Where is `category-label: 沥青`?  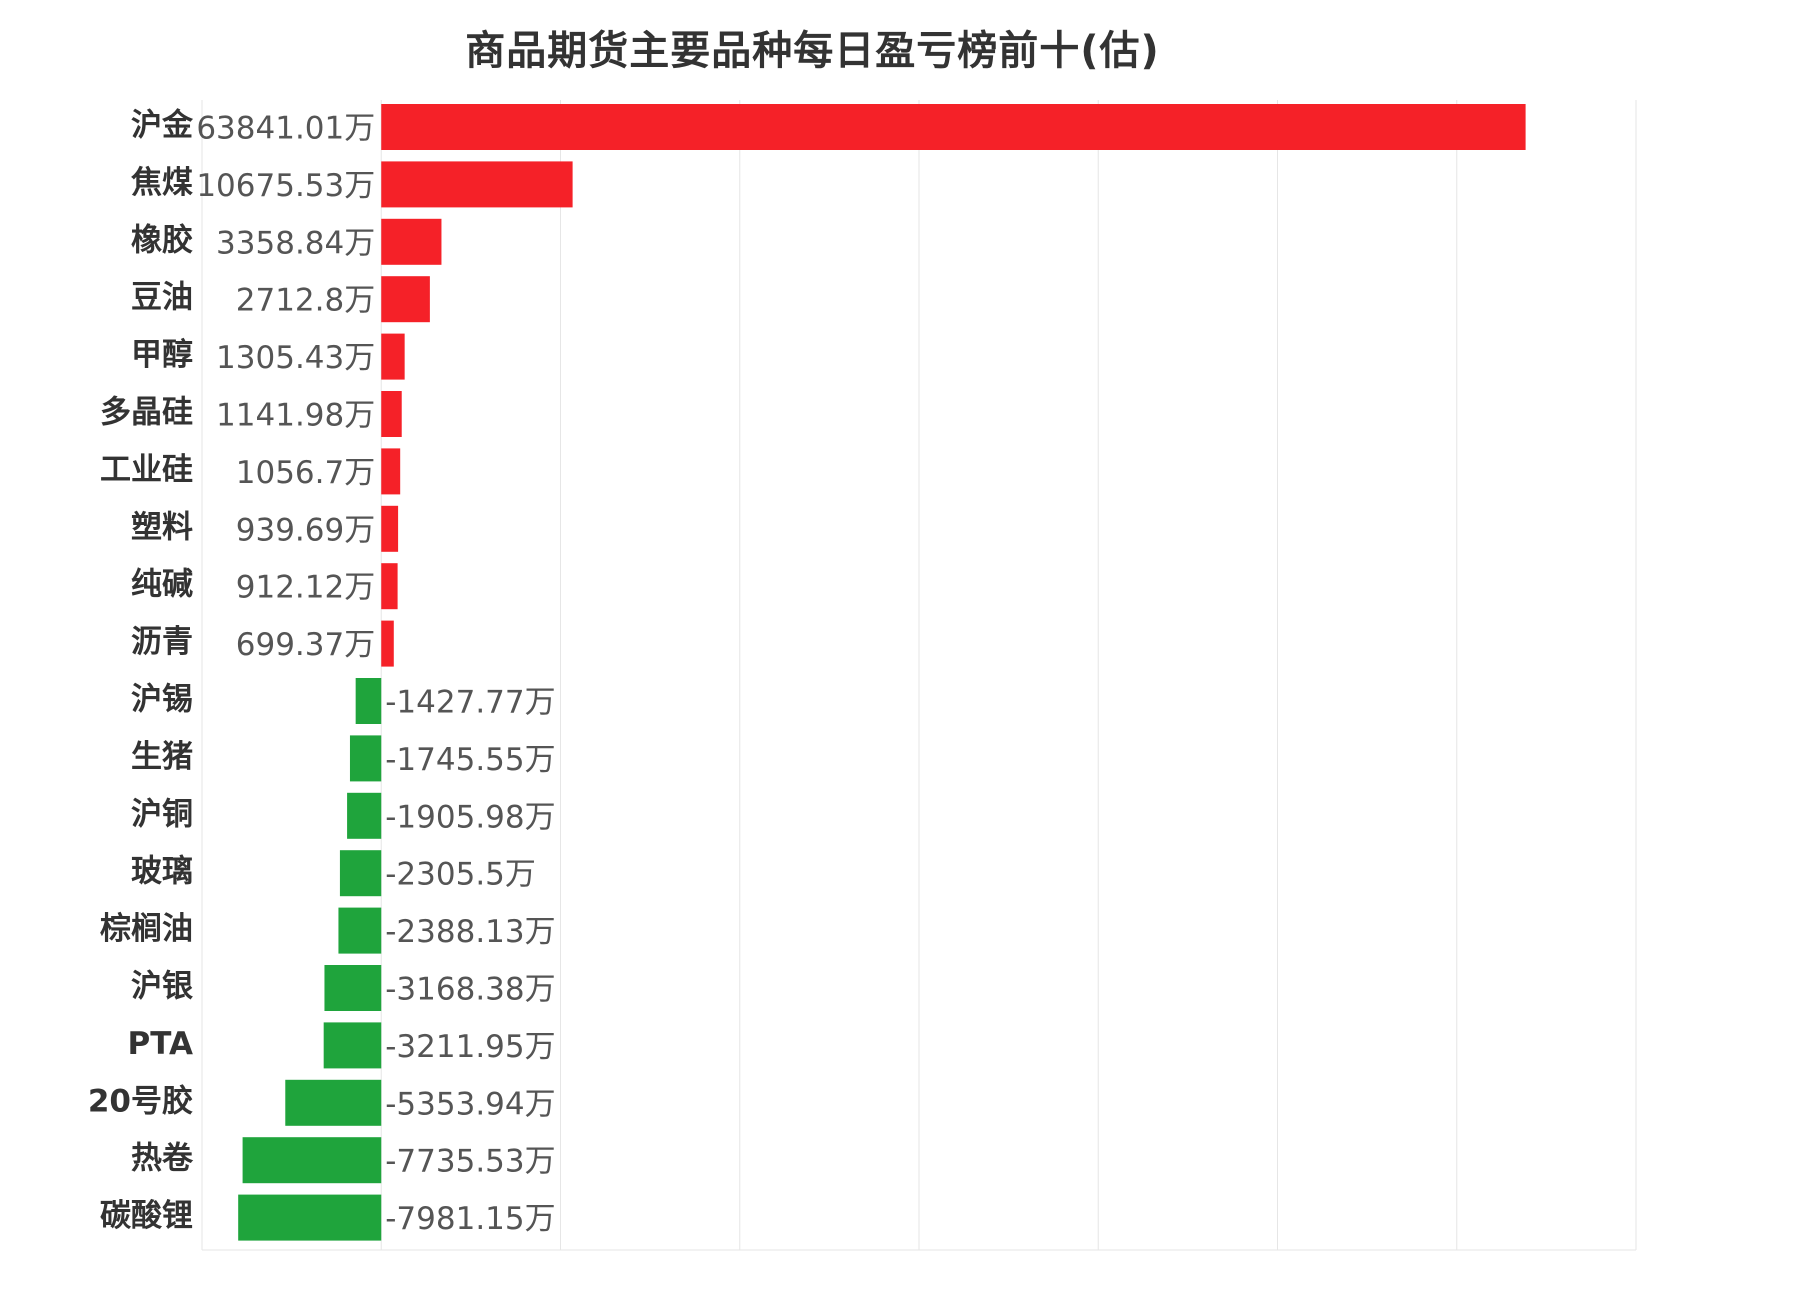
category-label: 沥青 is located at coordinates (162, 642).